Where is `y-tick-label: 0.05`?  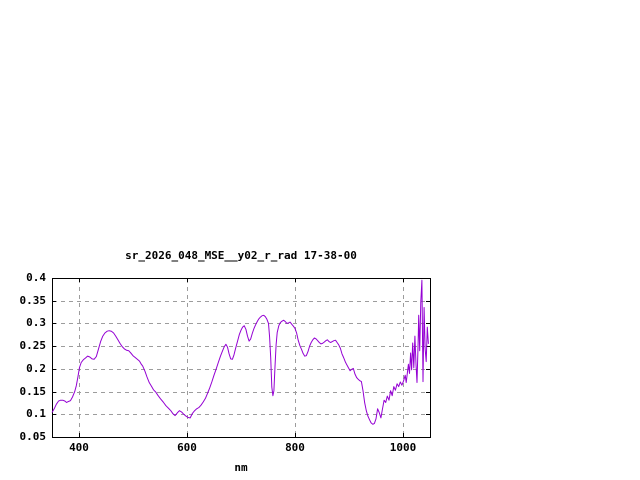 y-tick-label: 0.05 is located at coordinates (33, 436).